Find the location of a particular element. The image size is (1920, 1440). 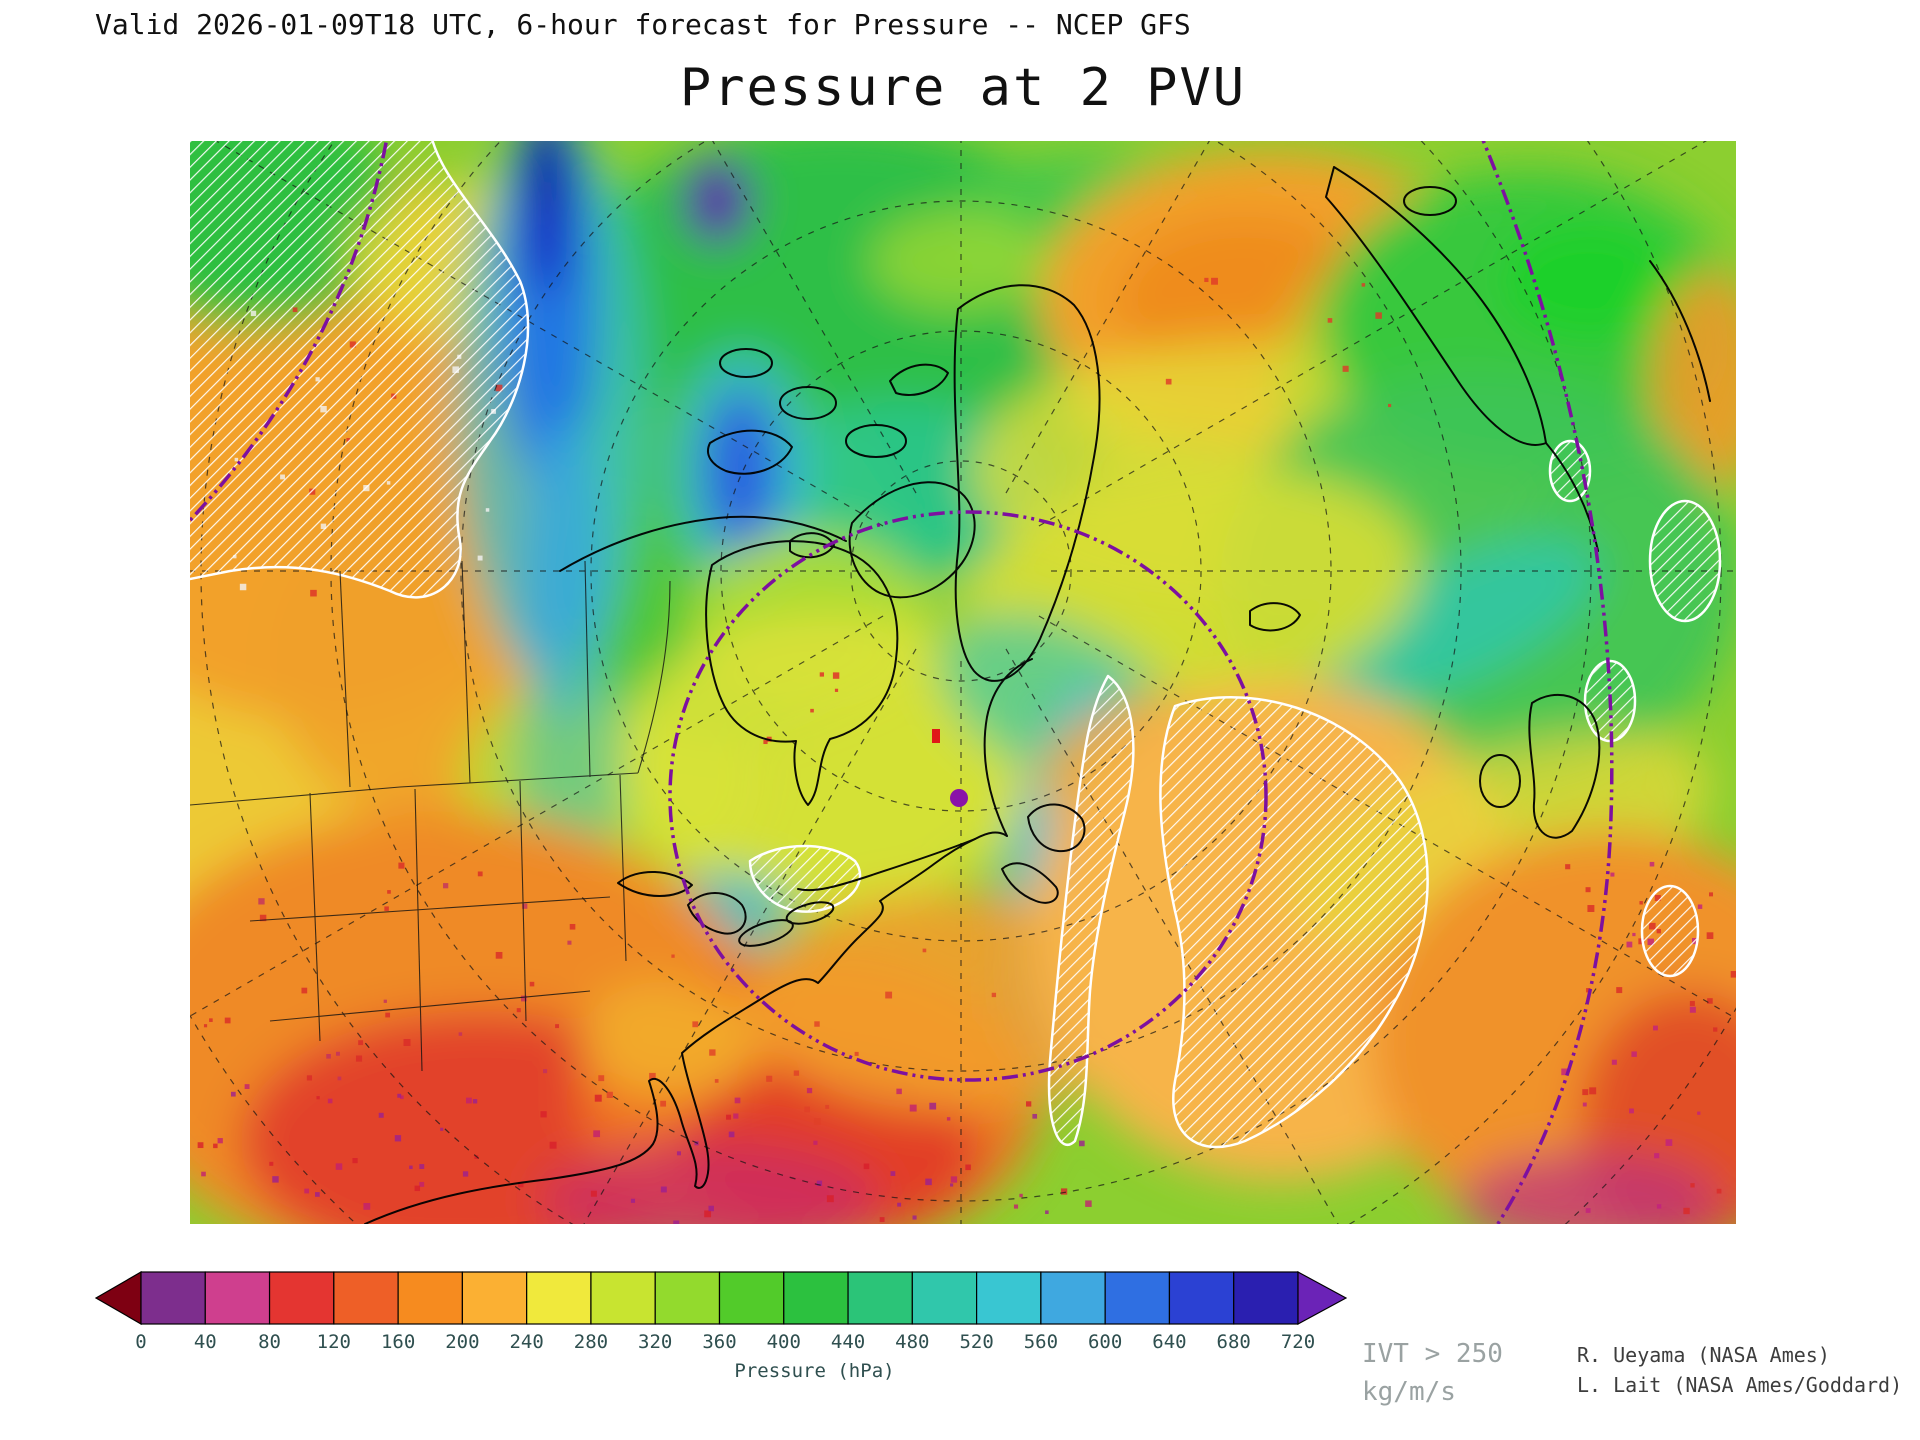

colorbar-tick: 40 is located at coordinates (205, 1342).